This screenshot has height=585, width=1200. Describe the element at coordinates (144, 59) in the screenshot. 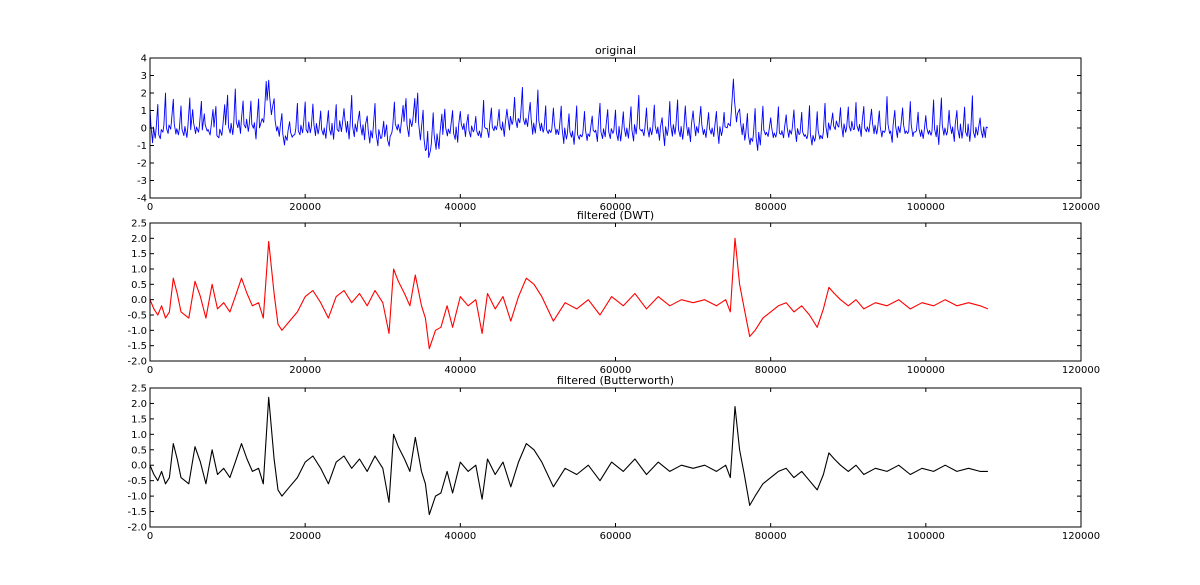

I see `y-tick-label: 4` at that location.